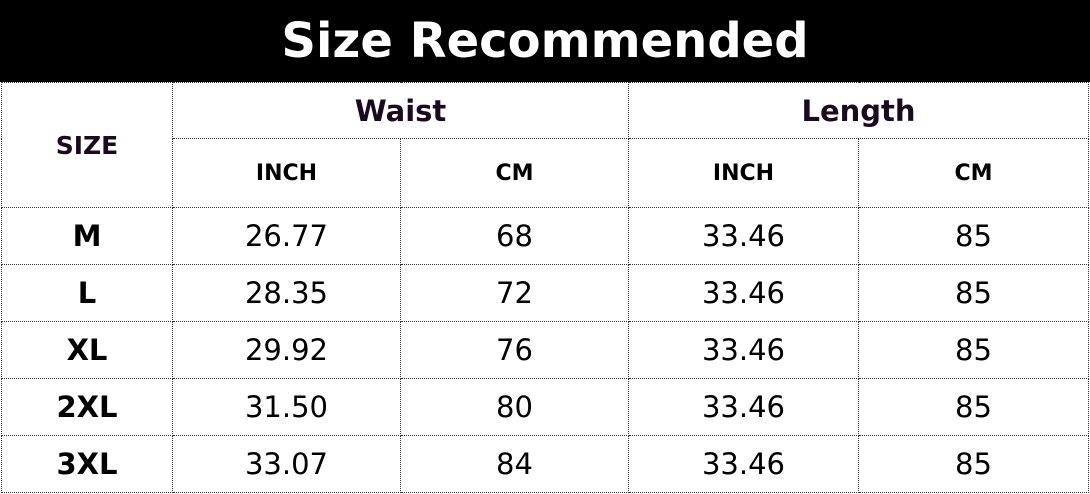  I want to click on waist-inch-cell: 26.77, so click(286, 236).